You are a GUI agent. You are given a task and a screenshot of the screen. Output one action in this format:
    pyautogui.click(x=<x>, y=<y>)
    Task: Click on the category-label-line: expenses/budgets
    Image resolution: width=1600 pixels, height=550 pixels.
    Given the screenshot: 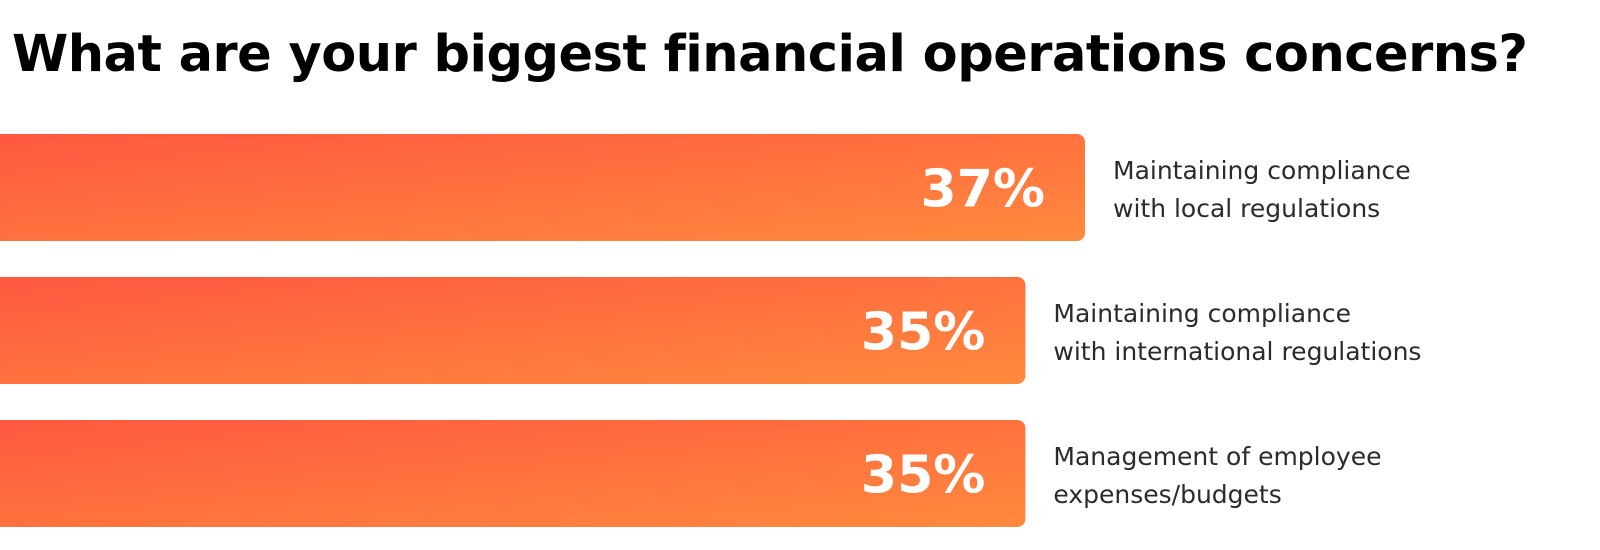 What is the action you would take?
    pyautogui.click(x=1167, y=494)
    